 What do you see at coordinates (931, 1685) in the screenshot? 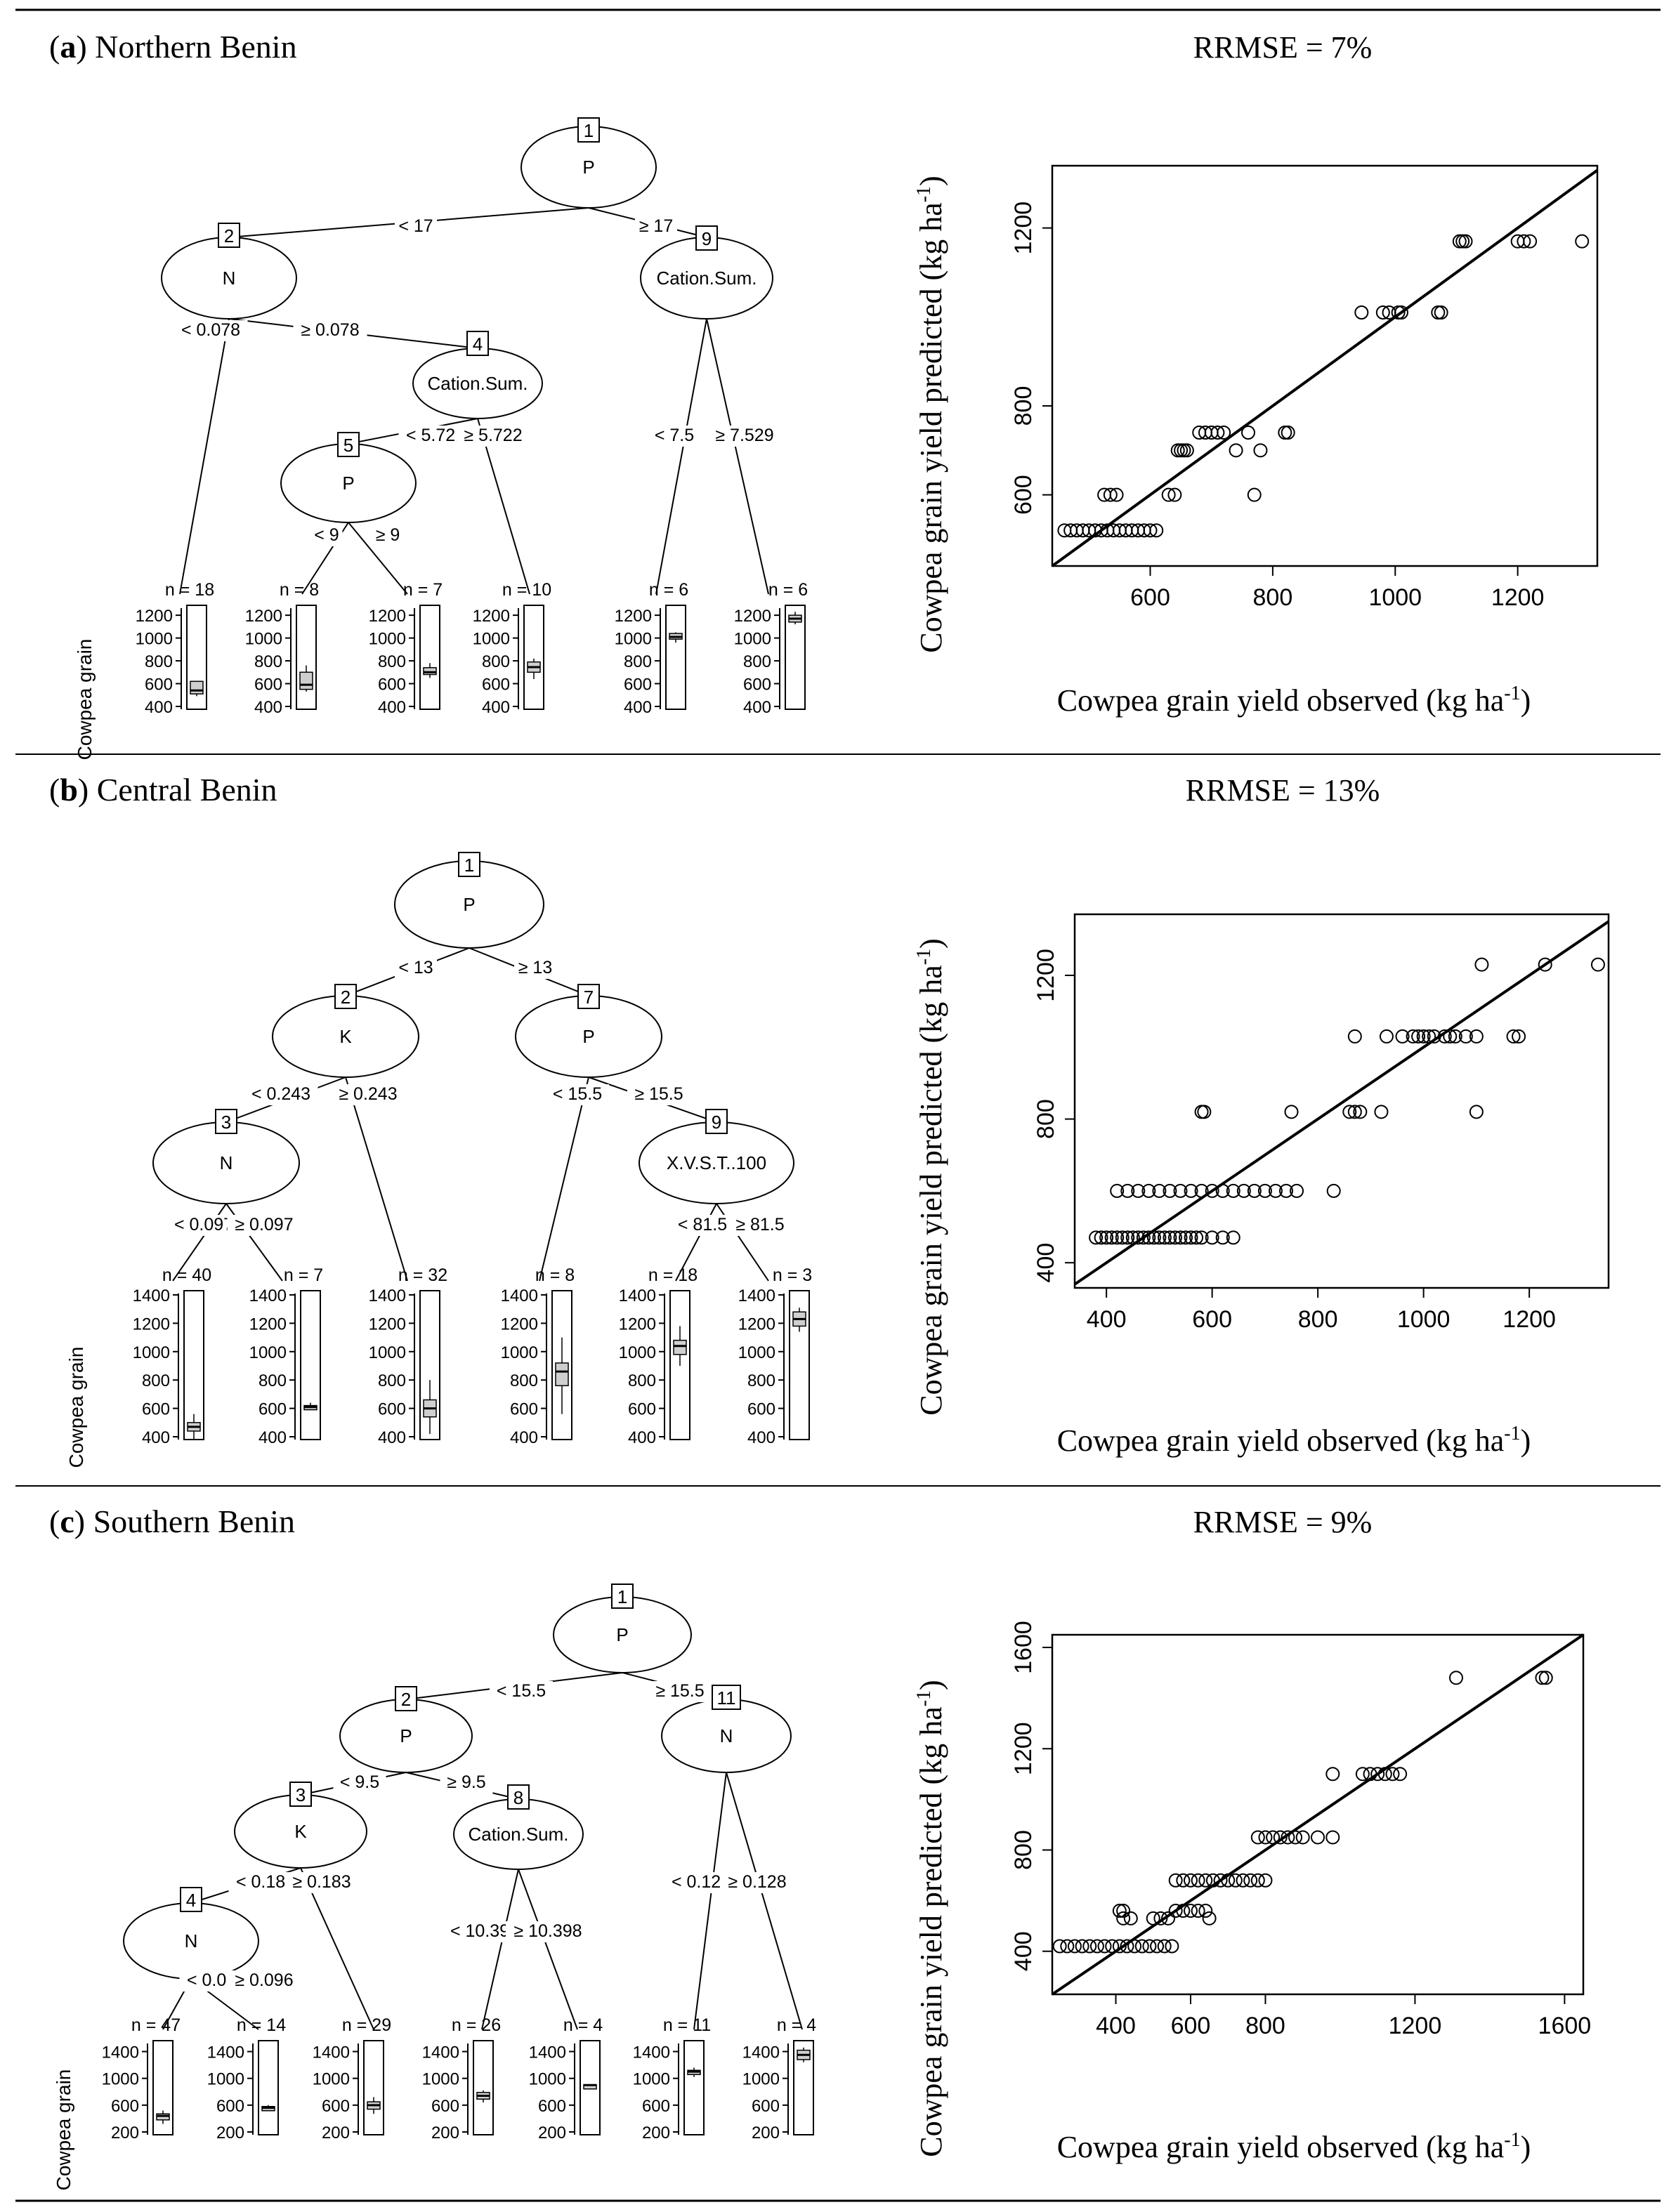
I see `y-axis-label-close: )` at bounding box center [931, 1685].